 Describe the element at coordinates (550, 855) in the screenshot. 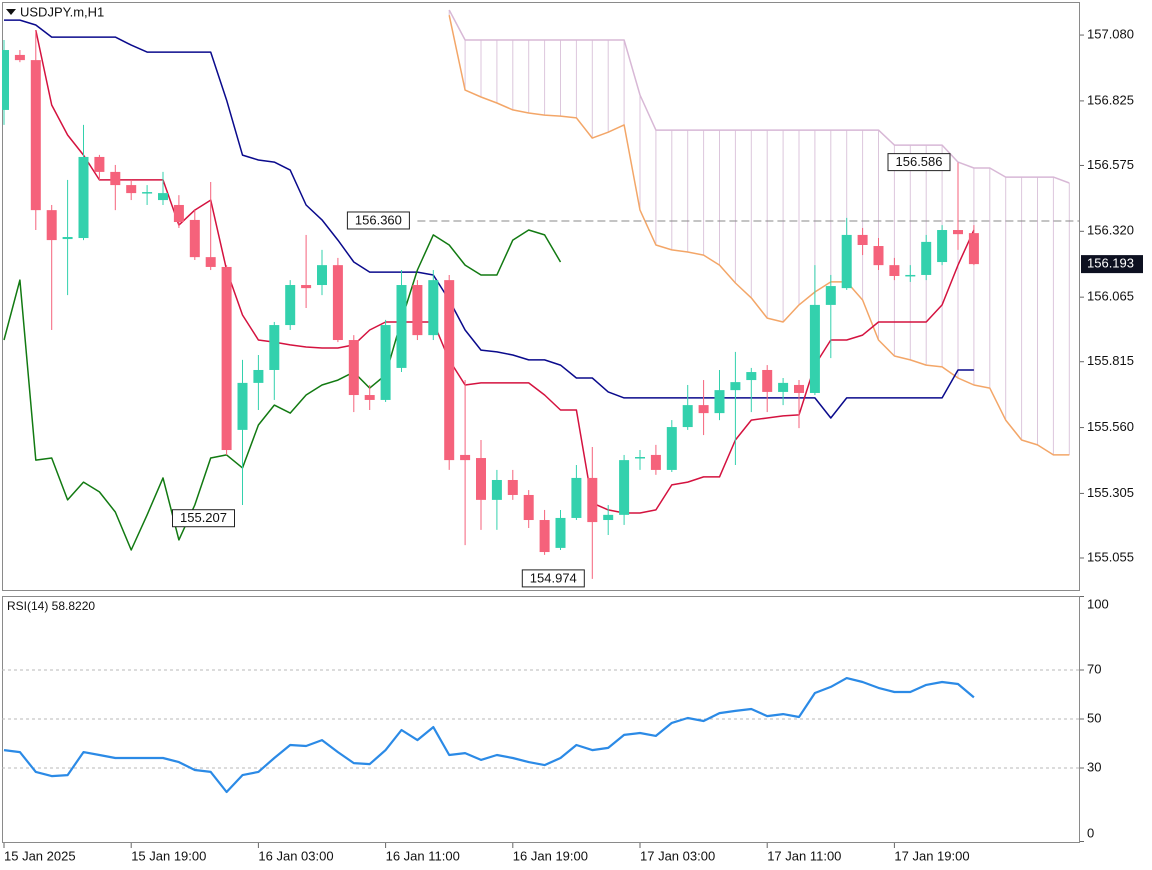

I see `x-tick-label: 16 Jan 19:00` at that location.